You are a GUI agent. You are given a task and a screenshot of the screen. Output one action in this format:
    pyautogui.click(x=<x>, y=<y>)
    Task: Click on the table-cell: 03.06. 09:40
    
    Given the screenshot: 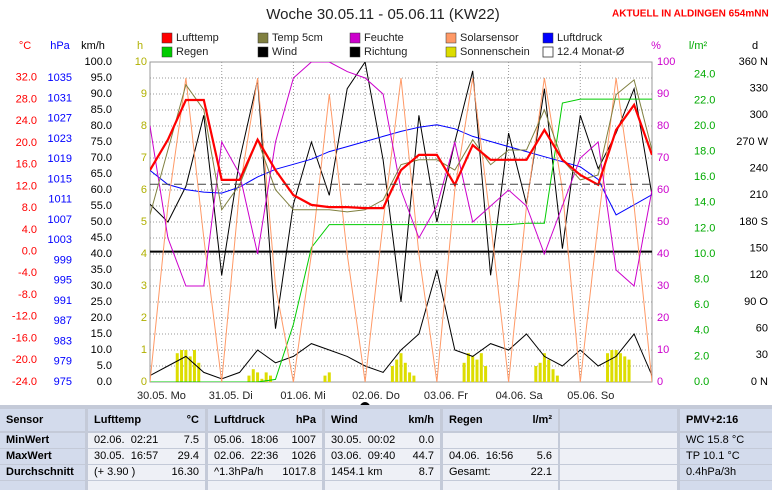 What is the action you would take?
    pyautogui.click(x=363, y=456)
    